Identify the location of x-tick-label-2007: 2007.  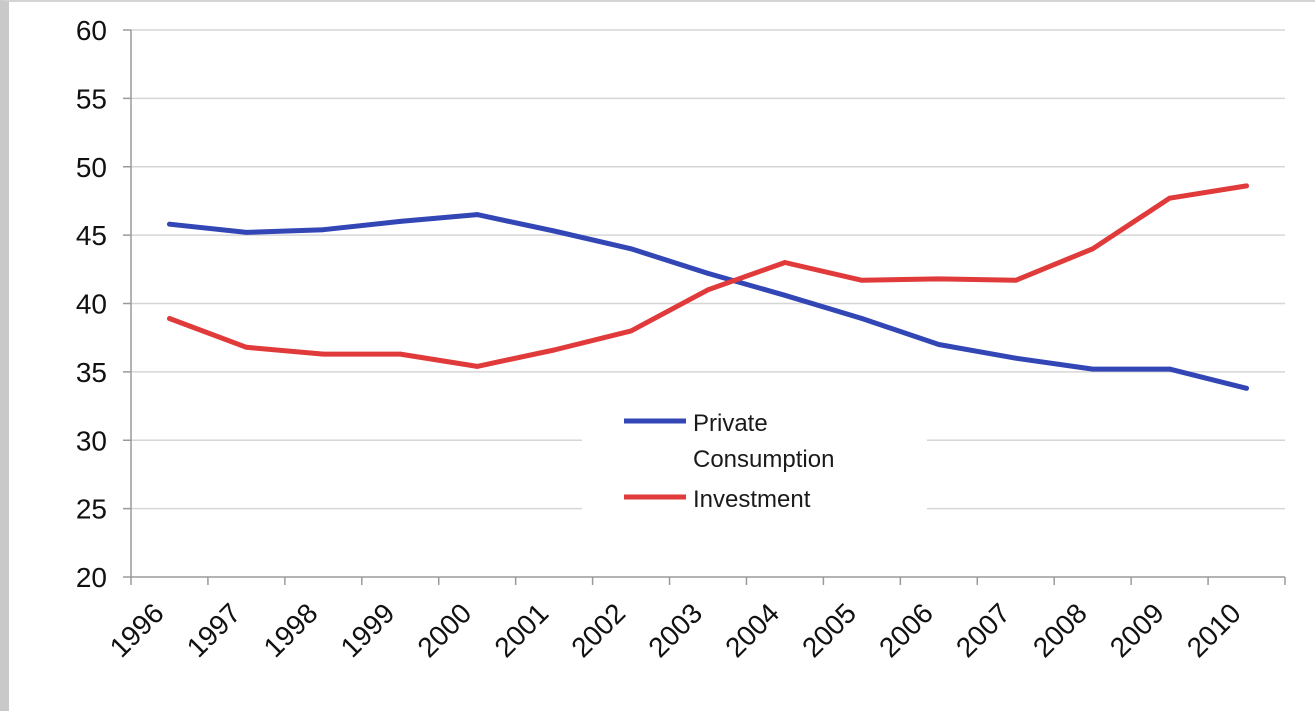
(983, 630).